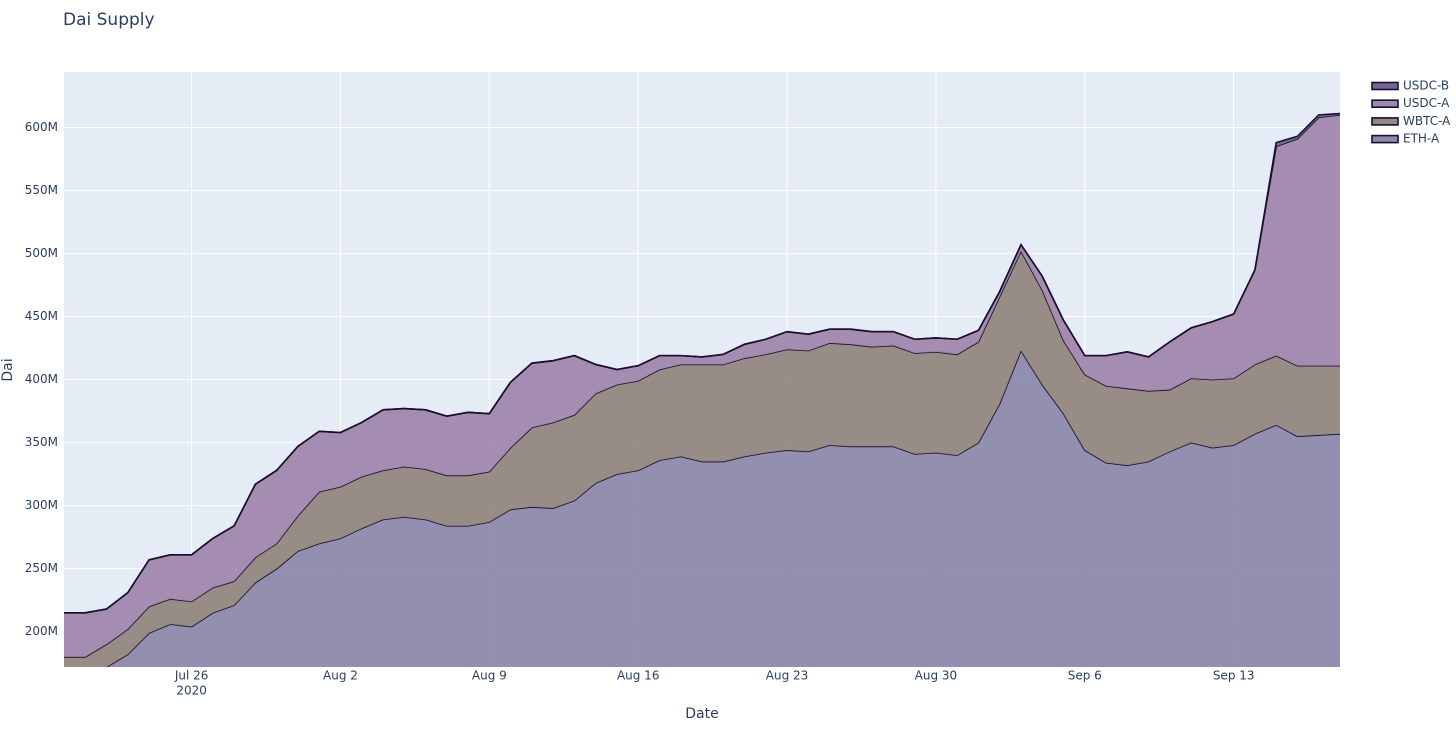 The image size is (1456, 729). What do you see at coordinates (489, 676) in the screenshot?
I see `x-tick-label: Aug 9` at bounding box center [489, 676].